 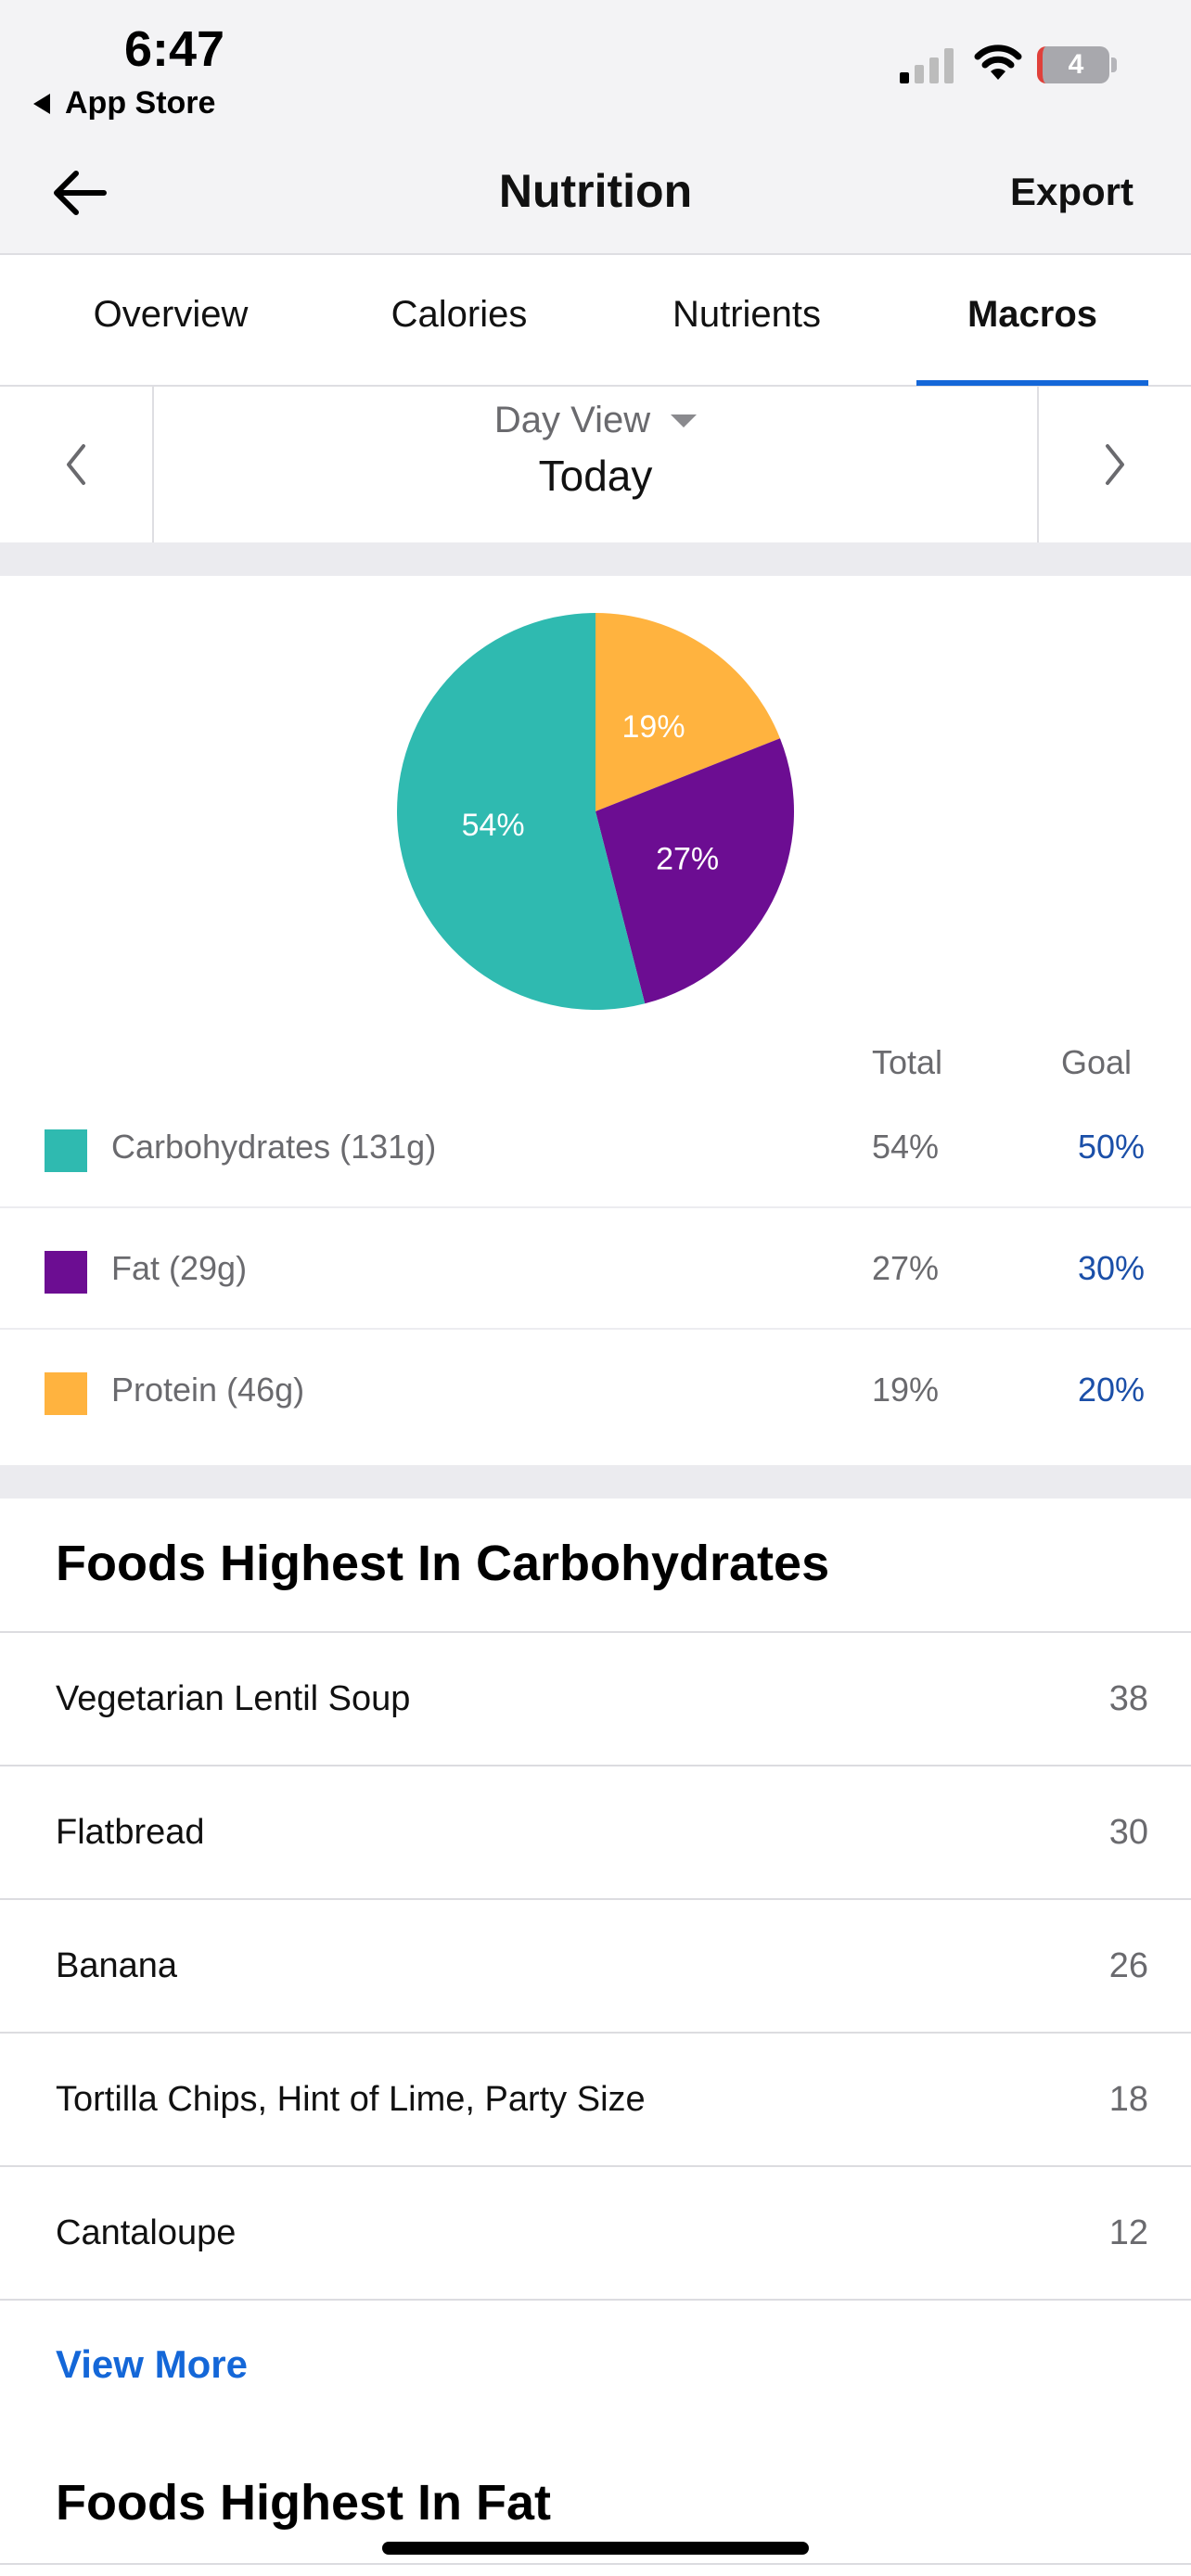 I want to click on goal-column-header: Goal, so click(x=1096, y=1062).